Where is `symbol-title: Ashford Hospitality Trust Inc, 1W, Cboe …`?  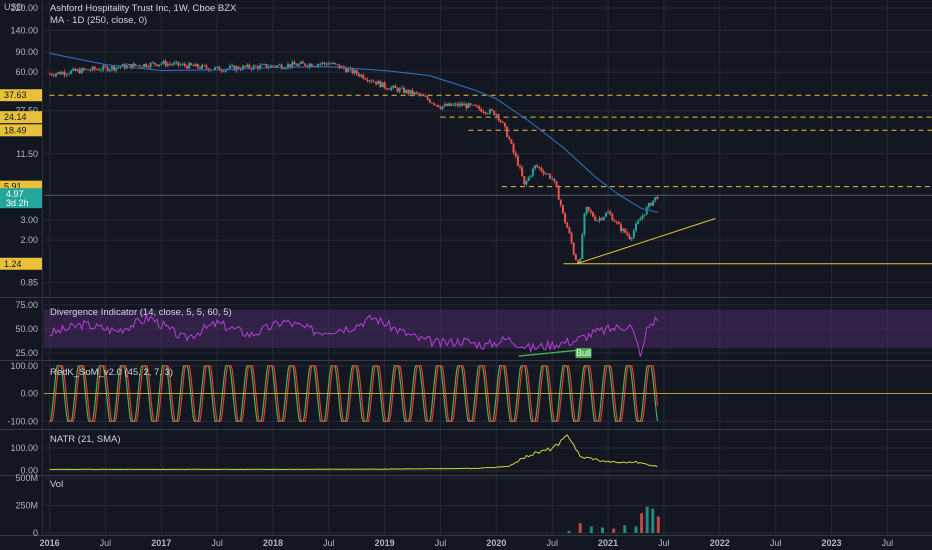
symbol-title: Ashford Hospitality Trust Inc, 1W, Cboe … is located at coordinates (143, 8).